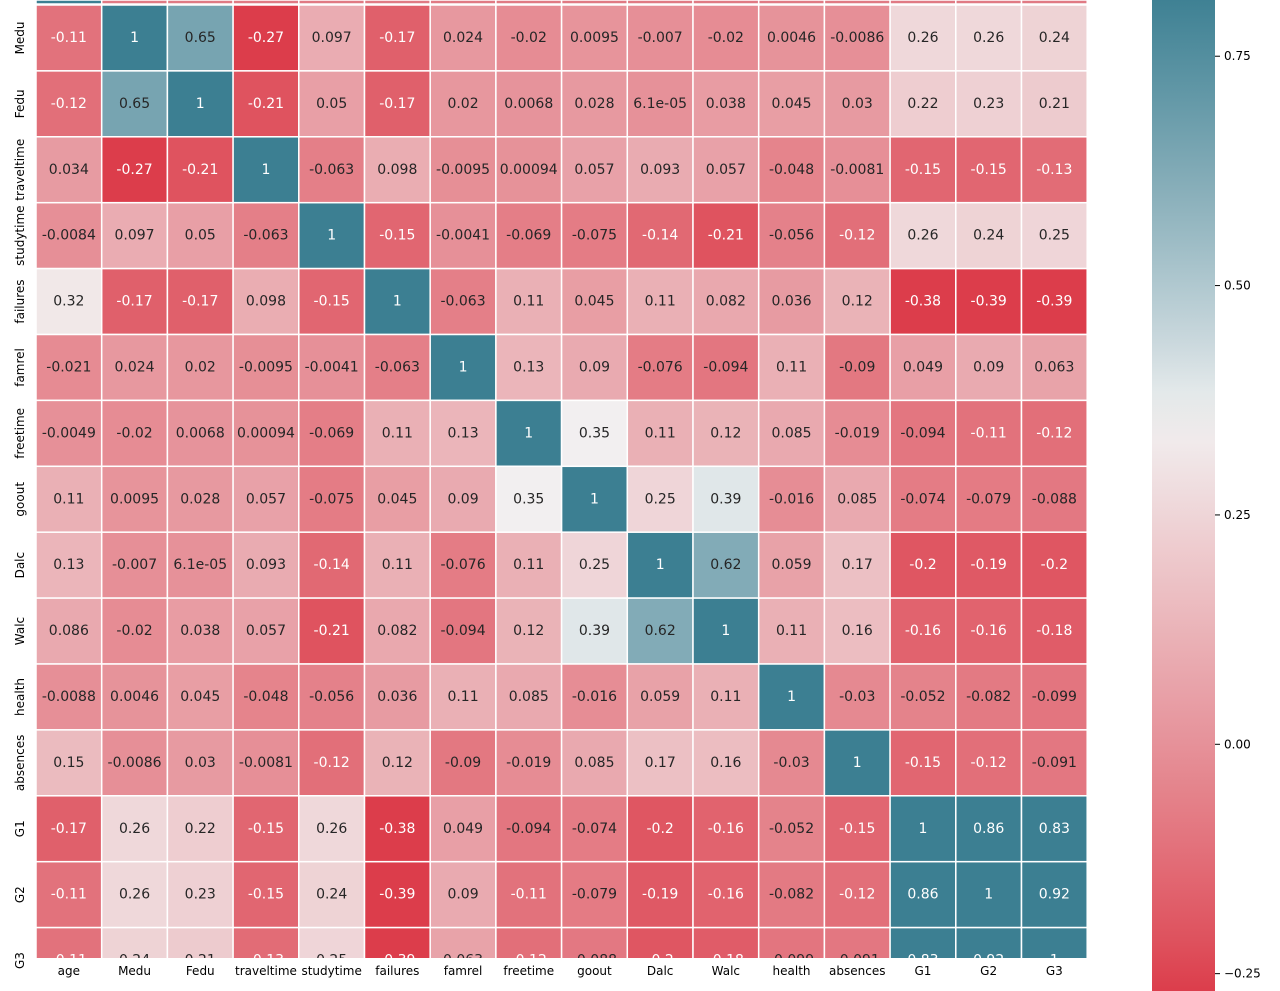 Image resolution: width=1280 pixels, height=991 pixels. Describe the element at coordinates (462, 302) in the screenshot. I see `cell-label-failures-famrel: -0.063` at that location.